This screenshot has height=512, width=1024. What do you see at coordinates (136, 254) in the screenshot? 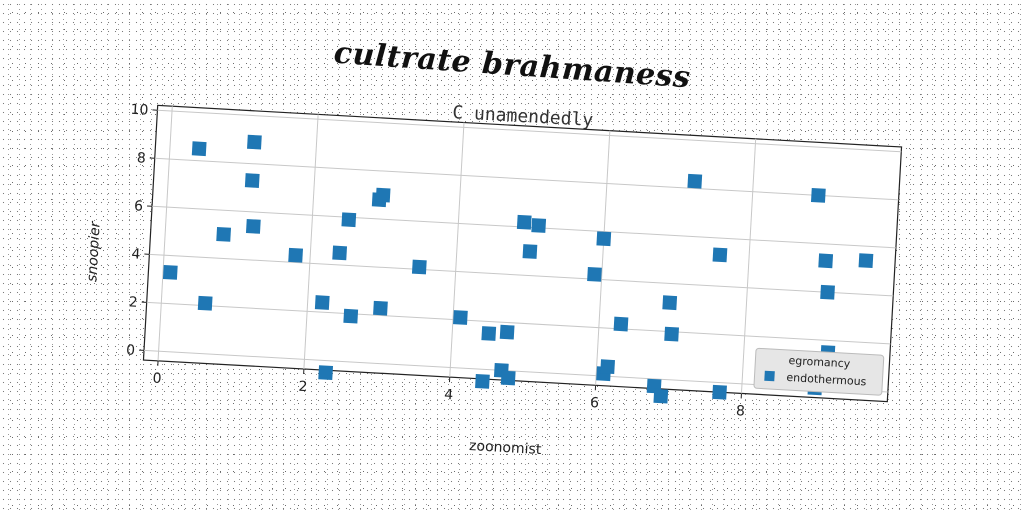
I see `y-tick-label: 4` at bounding box center [136, 254].